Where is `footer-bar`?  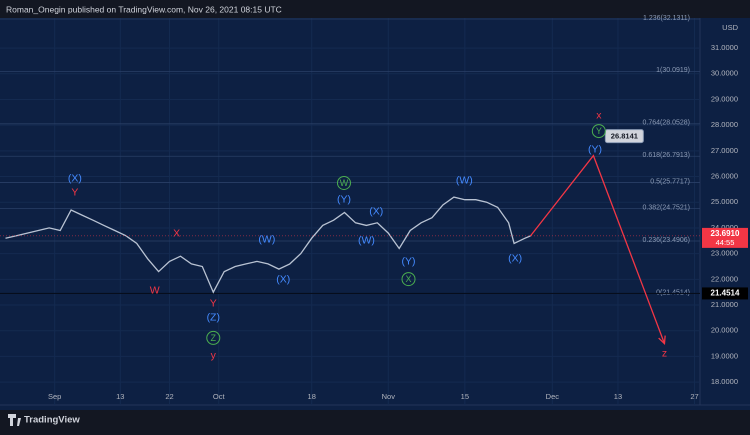 footer-bar is located at coordinates (375, 420).